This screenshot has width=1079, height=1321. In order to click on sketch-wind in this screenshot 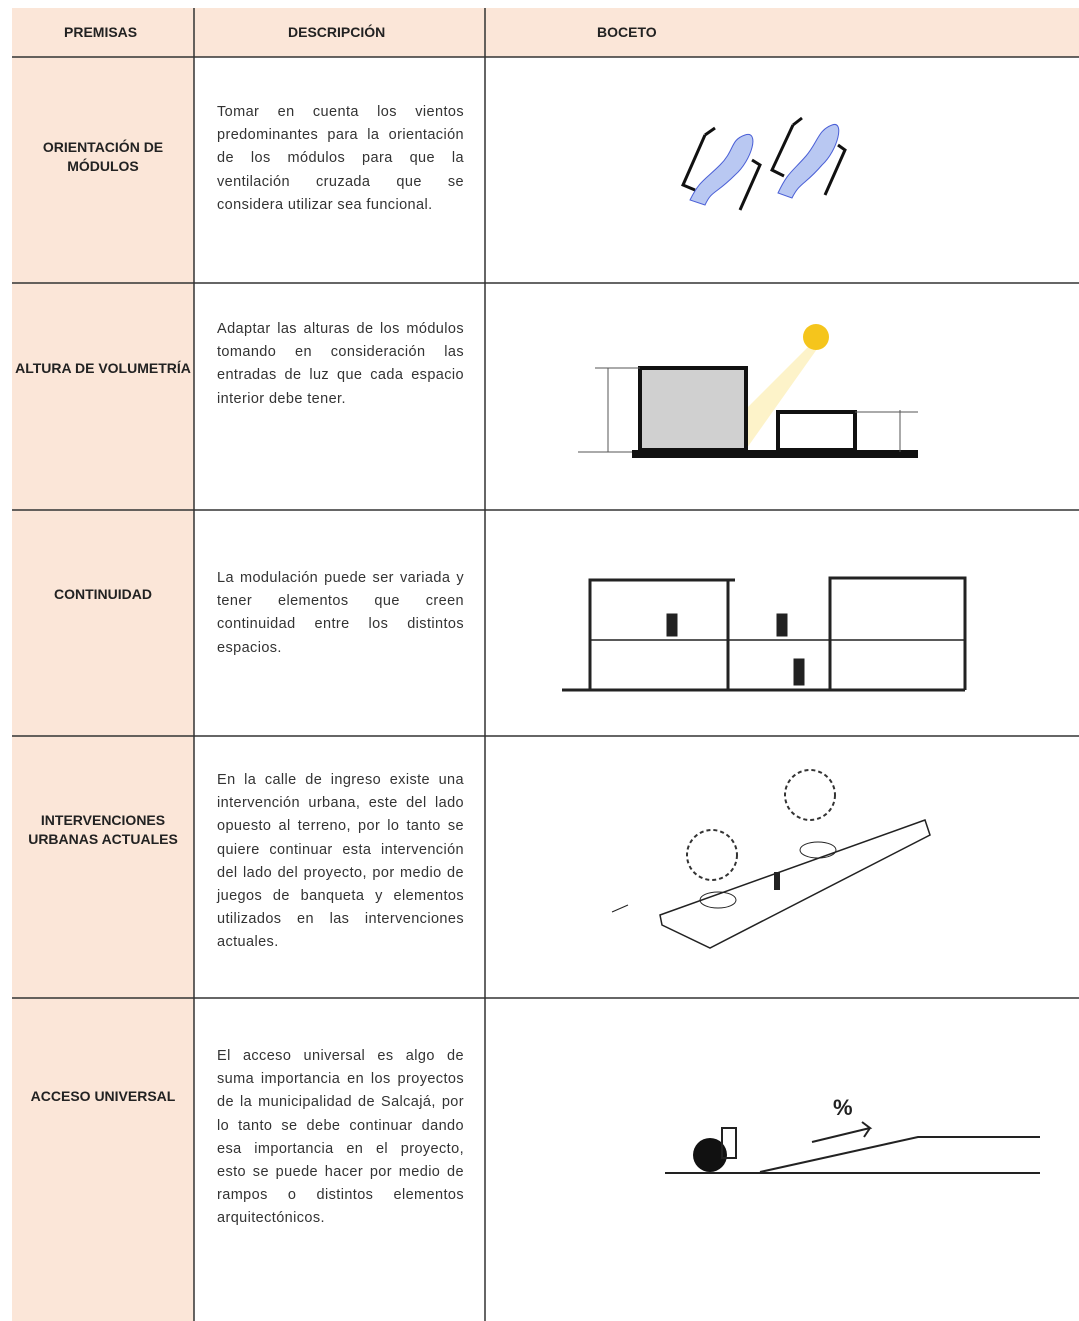, I will do `click(764, 163)`.